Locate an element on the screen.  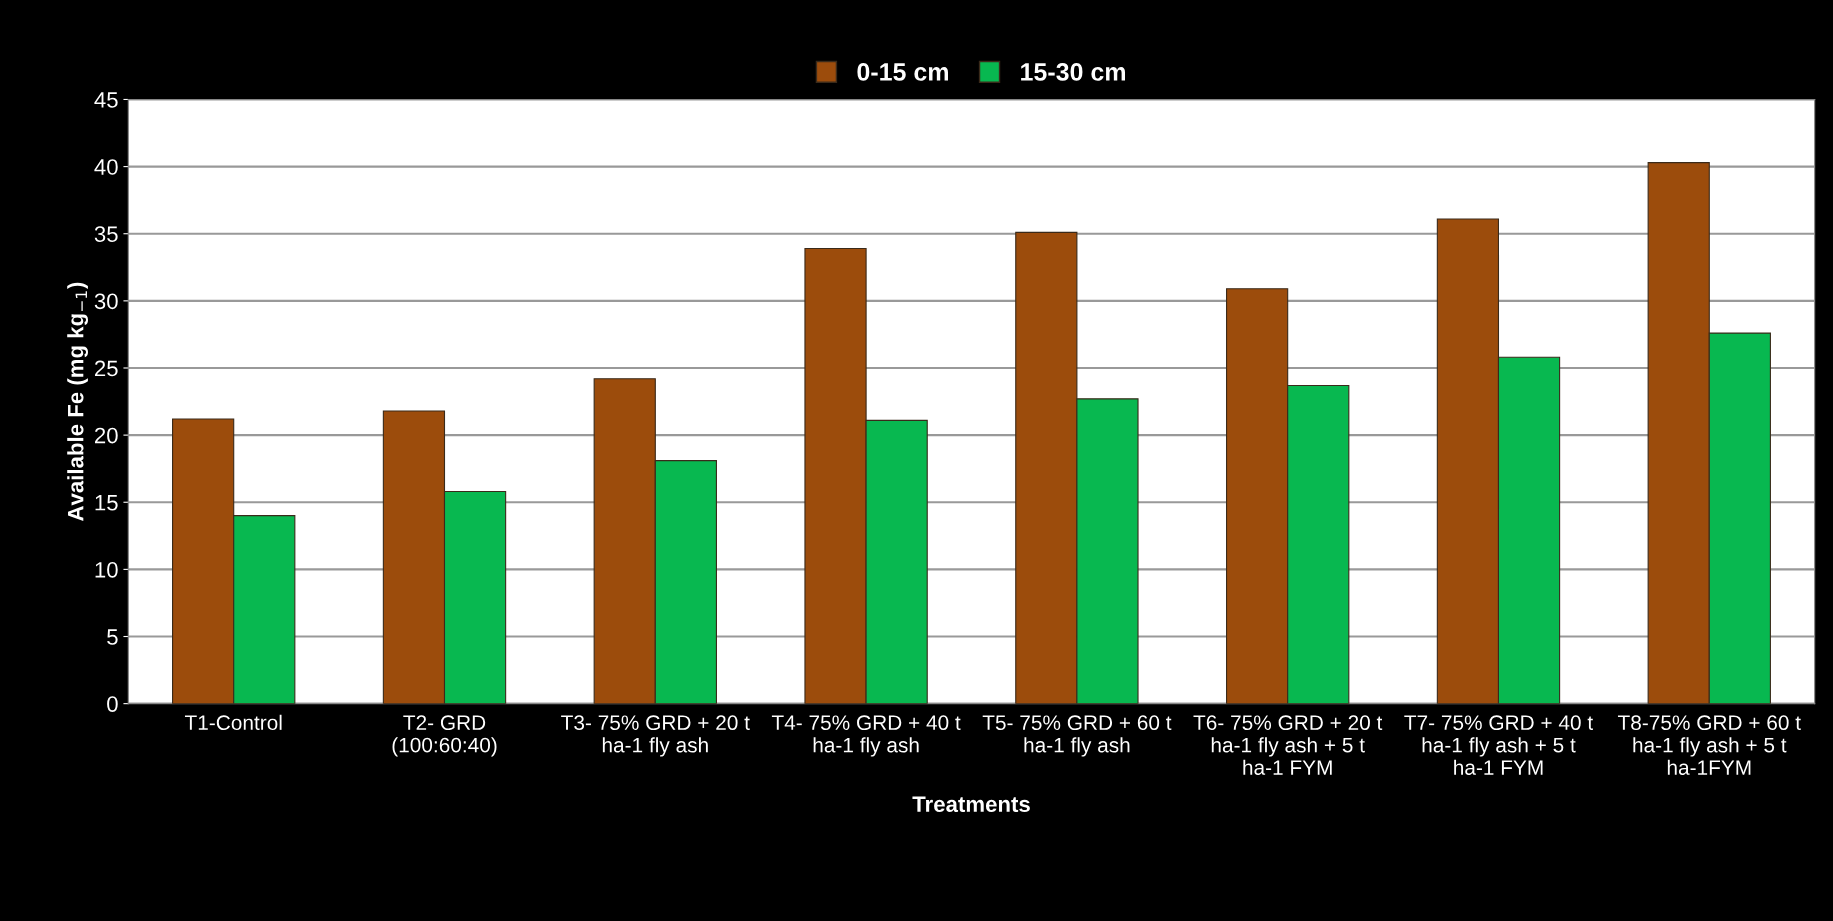
y-tick-label: 35 is located at coordinates (106, 234).